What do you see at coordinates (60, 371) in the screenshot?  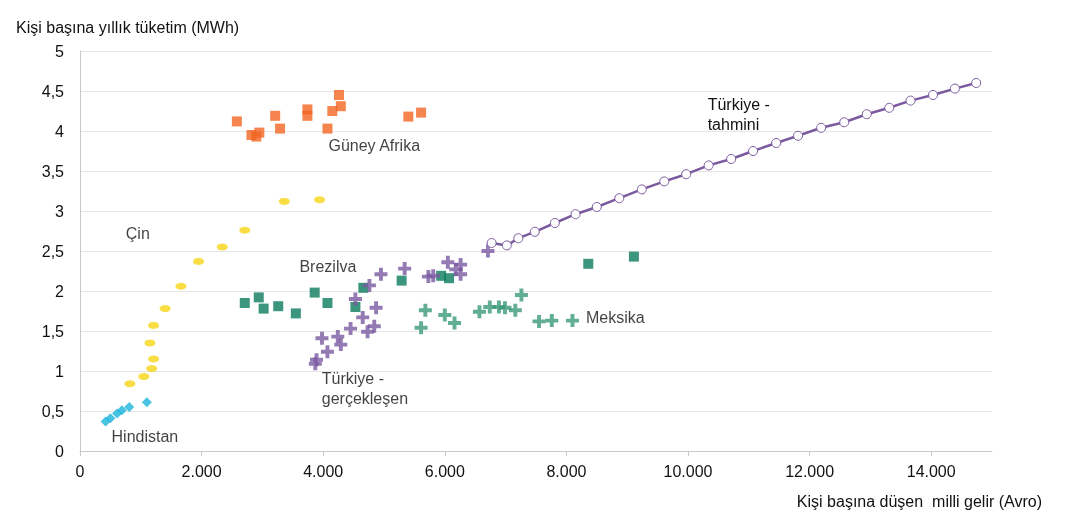 I see `y-tick-label: 1` at bounding box center [60, 371].